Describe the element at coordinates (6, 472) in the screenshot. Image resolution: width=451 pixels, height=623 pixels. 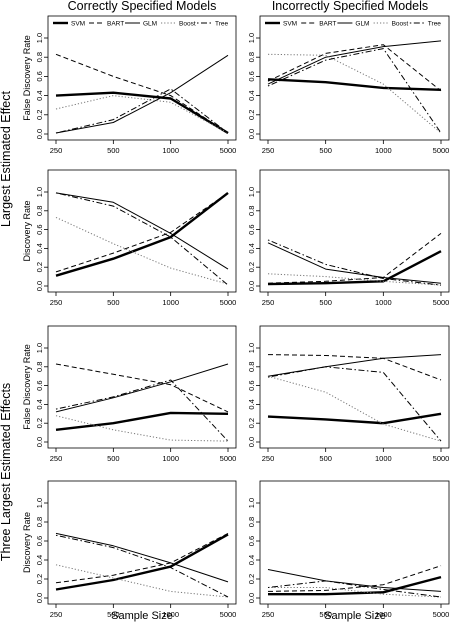
I see `row-group-label-bottom: Three Largest Estimated Effects` at that location.